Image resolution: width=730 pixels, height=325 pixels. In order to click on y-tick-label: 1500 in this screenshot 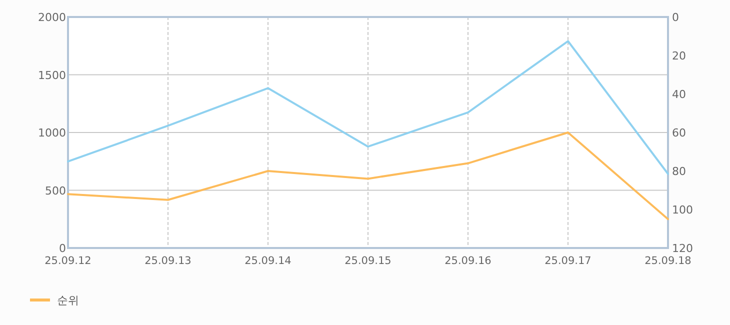, I will do `click(52, 75)`.